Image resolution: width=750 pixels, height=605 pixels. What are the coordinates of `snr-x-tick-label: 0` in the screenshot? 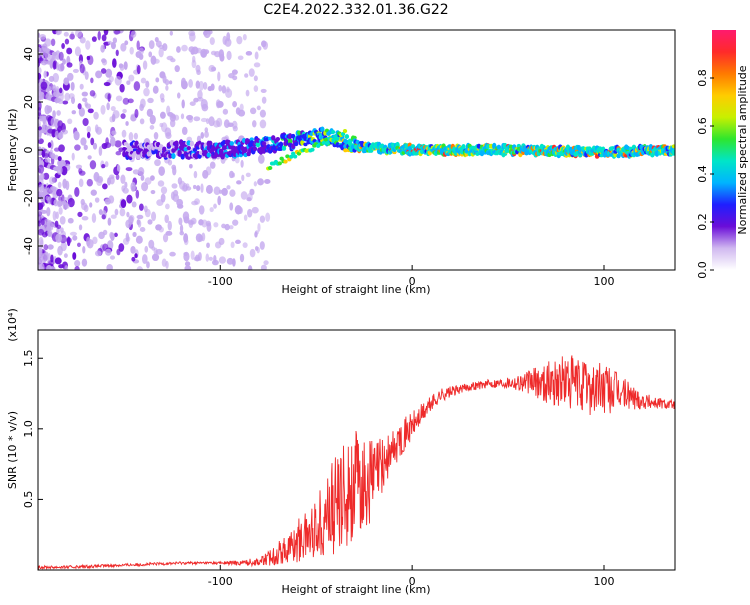 It's located at (412, 581).